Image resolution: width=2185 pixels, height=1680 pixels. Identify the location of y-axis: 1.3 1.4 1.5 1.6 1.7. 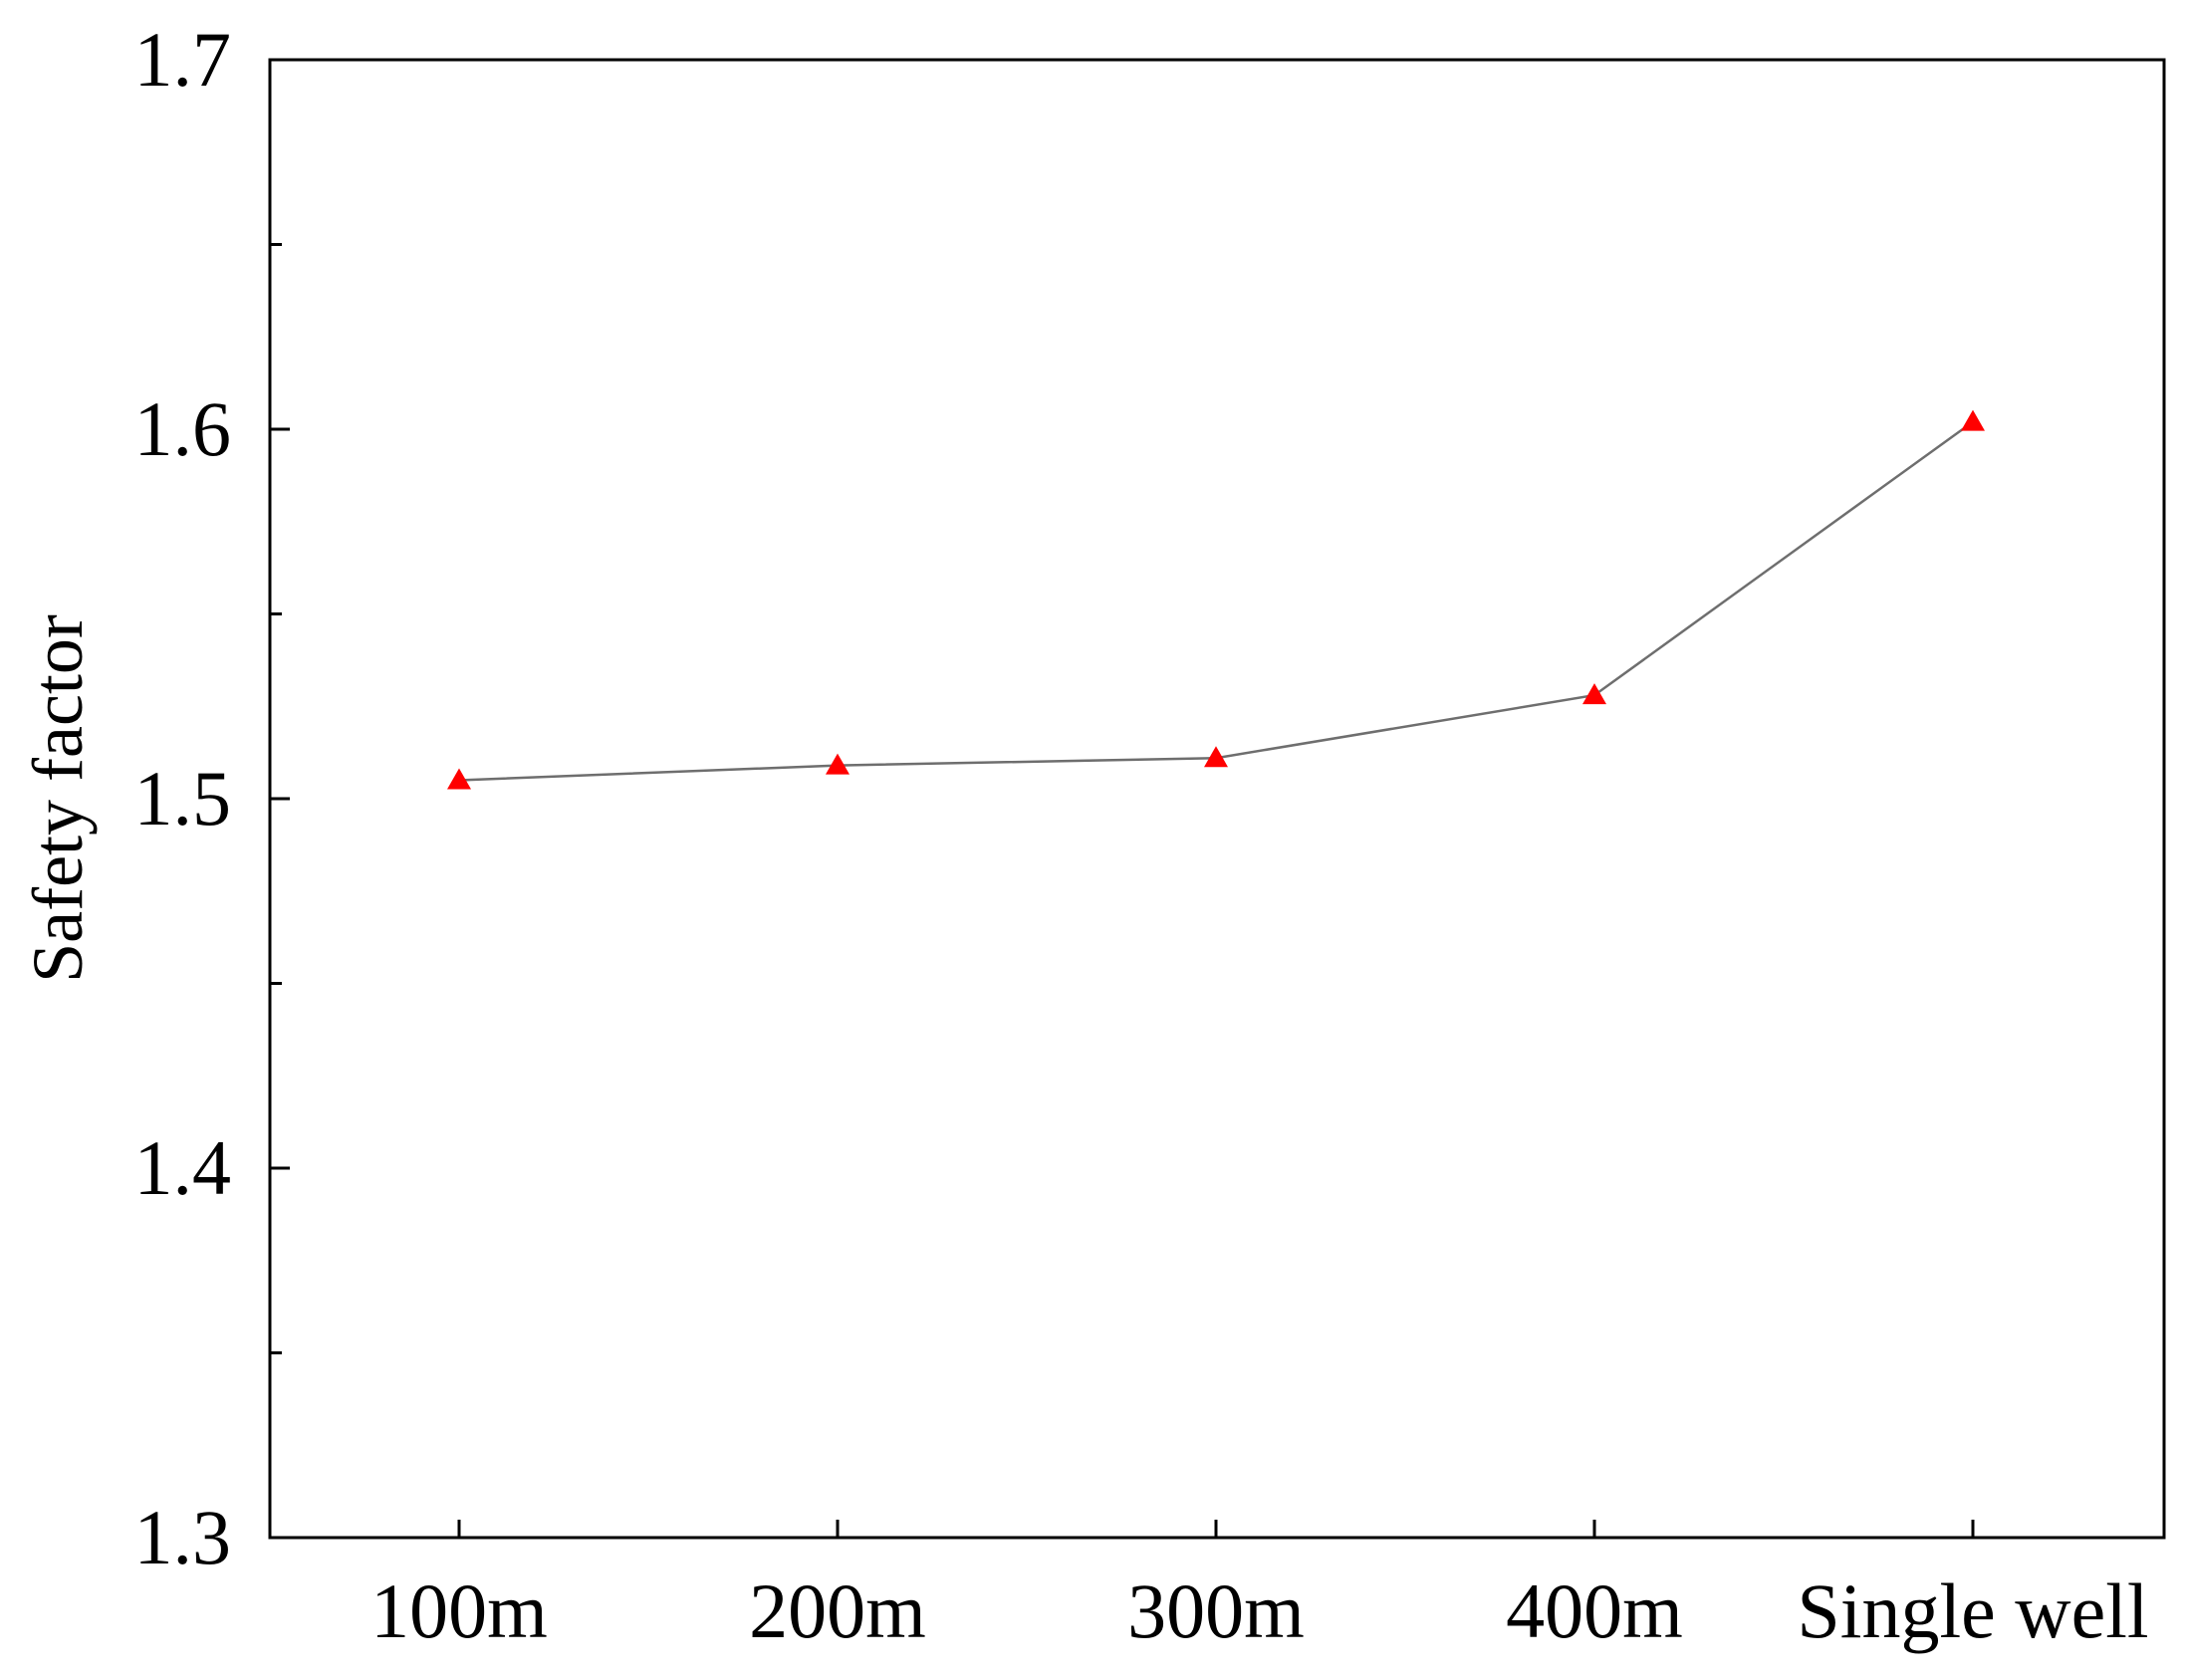
(212, 798).